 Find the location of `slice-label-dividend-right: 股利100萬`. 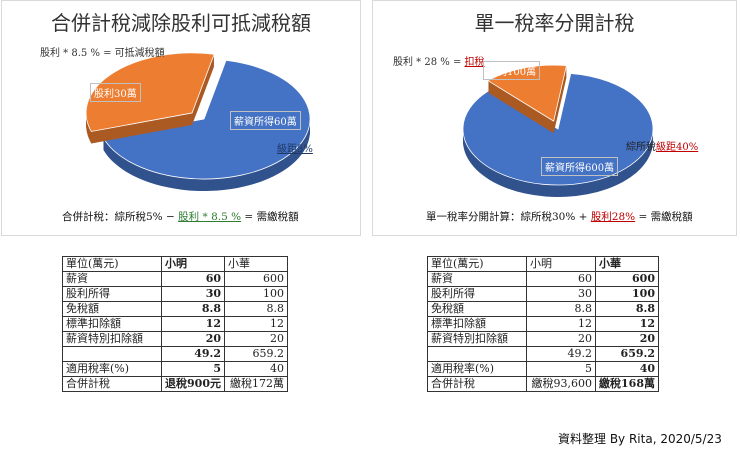

slice-label-dividend-right: 股利100萬 is located at coordinates (512, 70).